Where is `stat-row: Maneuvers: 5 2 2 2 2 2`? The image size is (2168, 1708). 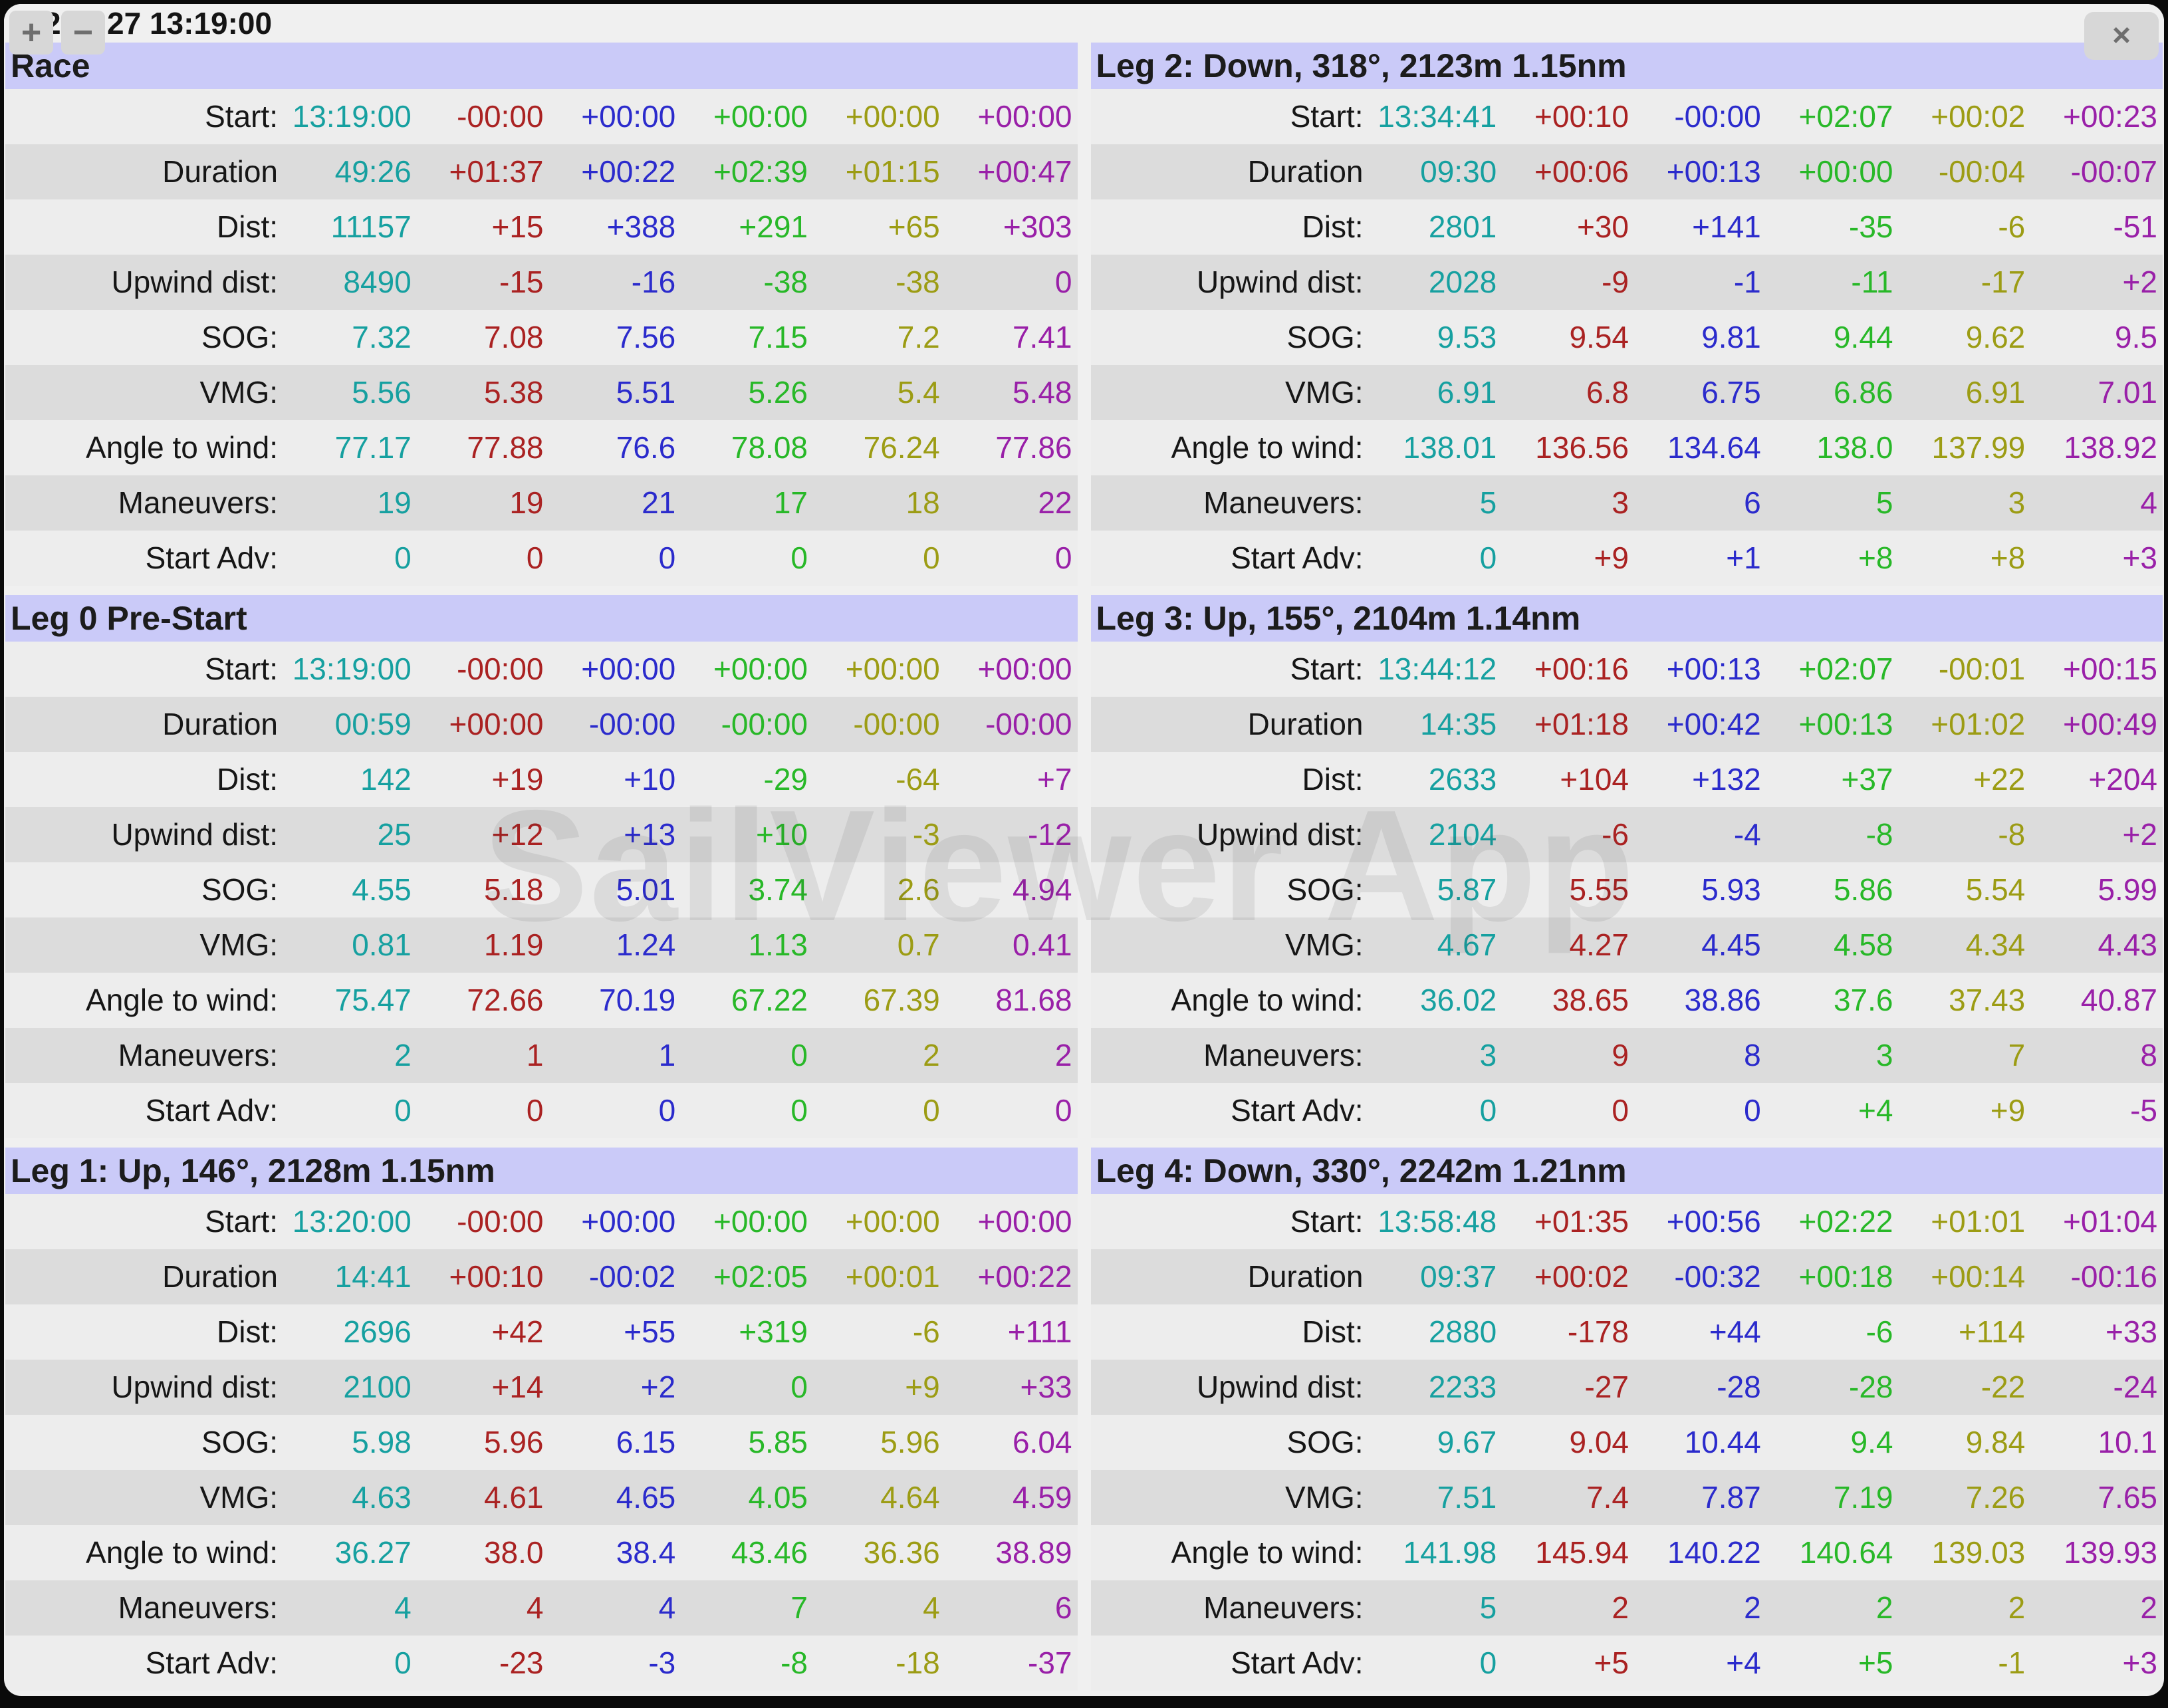 stat-row: Maneuvers: 5 2 2 2 2 2 is located at coordinates (1626, 1608).